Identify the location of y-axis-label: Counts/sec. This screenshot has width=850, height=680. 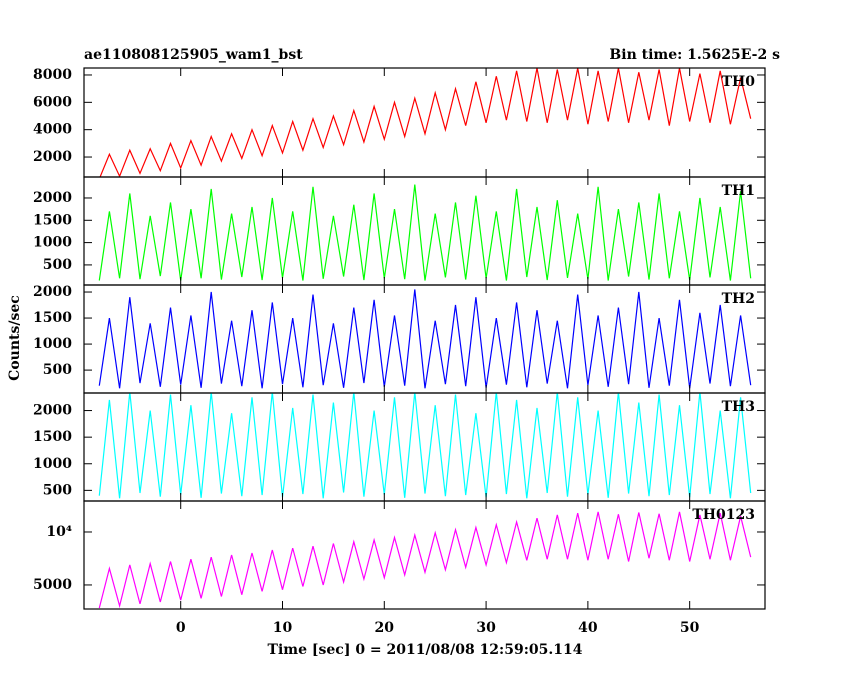
(15, 338).